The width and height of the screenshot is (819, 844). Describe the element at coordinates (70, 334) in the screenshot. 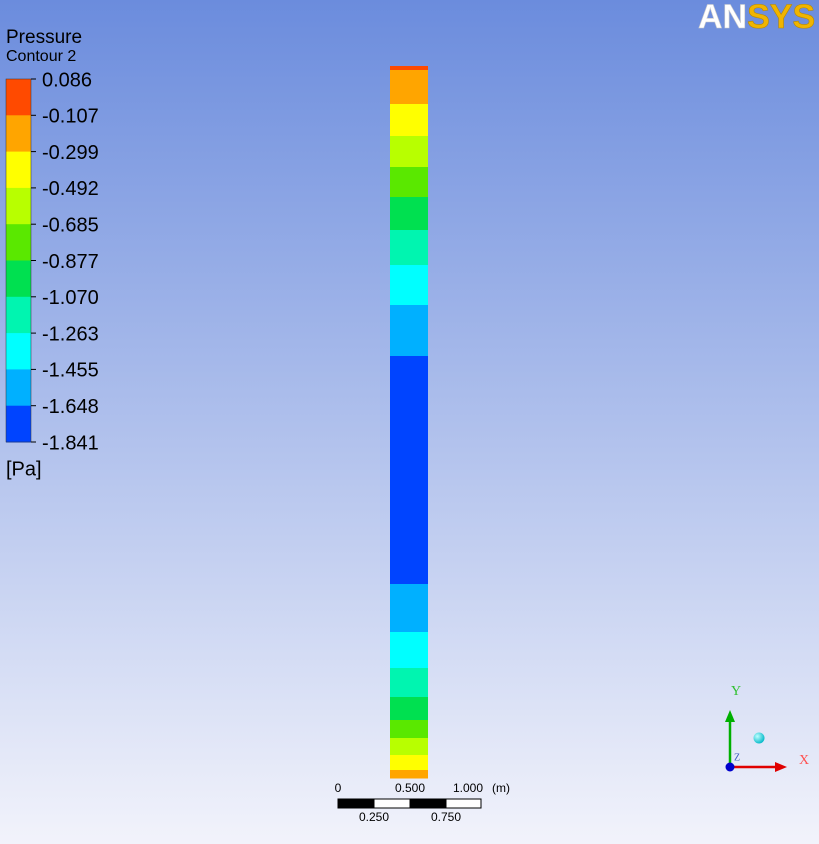

I see `legend-label: -1.263` at that location.